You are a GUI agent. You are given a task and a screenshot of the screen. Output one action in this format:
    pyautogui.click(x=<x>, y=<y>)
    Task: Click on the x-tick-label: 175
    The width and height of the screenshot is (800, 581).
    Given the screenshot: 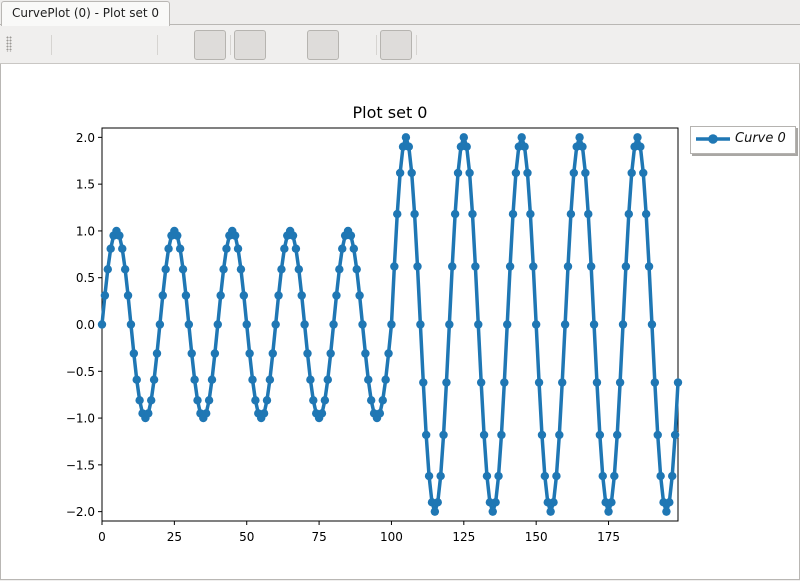 What is the action you would take?
    pyautogui.click(x=608, y=537)
    